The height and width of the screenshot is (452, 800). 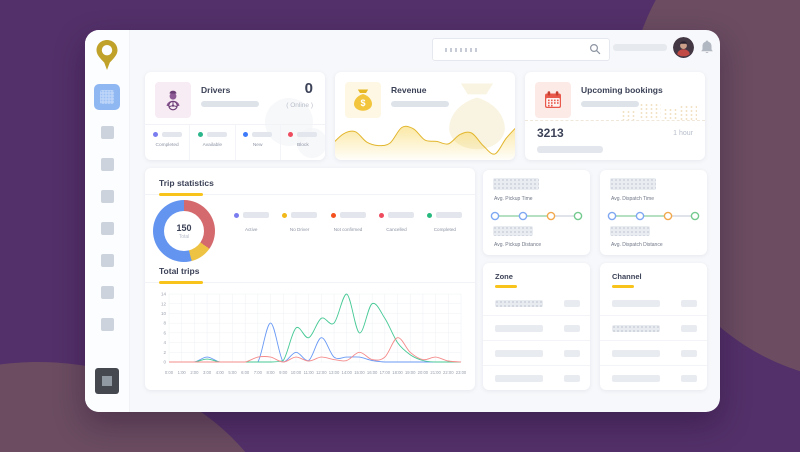 I want to click on legend-label: Completed, so click(x=444, y=229).